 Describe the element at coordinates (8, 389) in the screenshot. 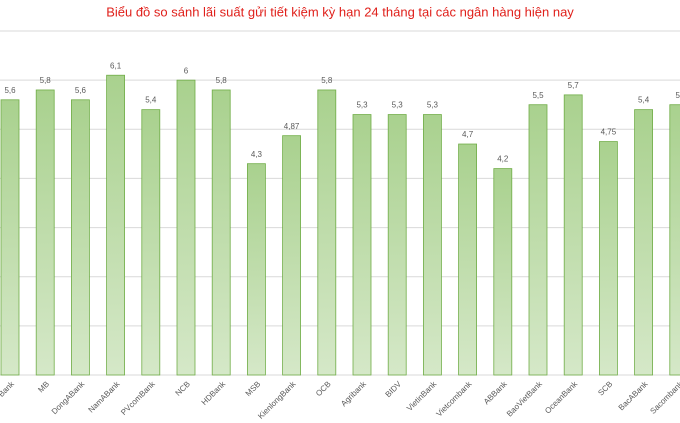

I see `x-tick-label: Bank` at that location.